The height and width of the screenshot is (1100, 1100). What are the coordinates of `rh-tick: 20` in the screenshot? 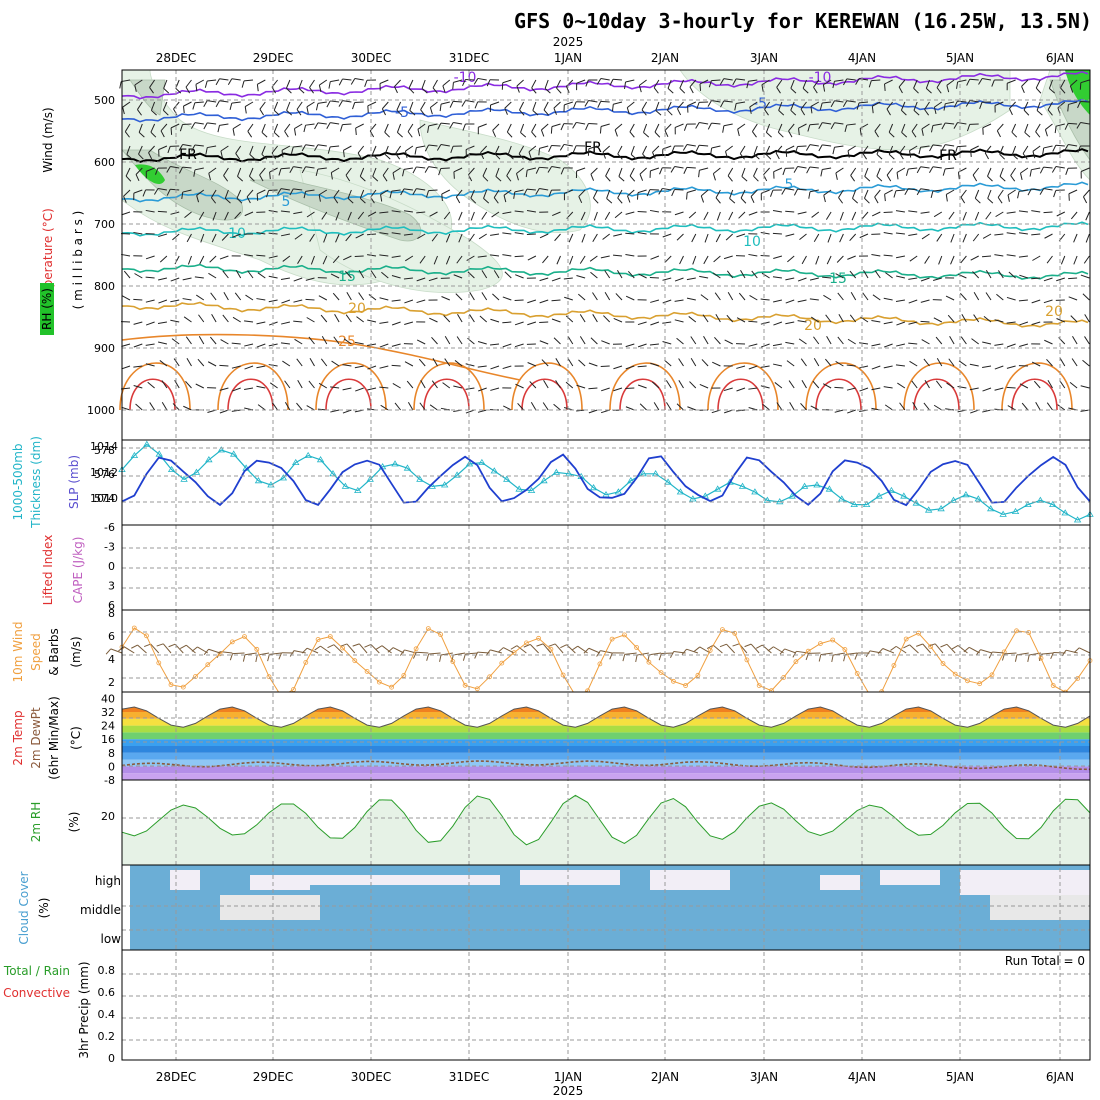 It's located at (108, 816).